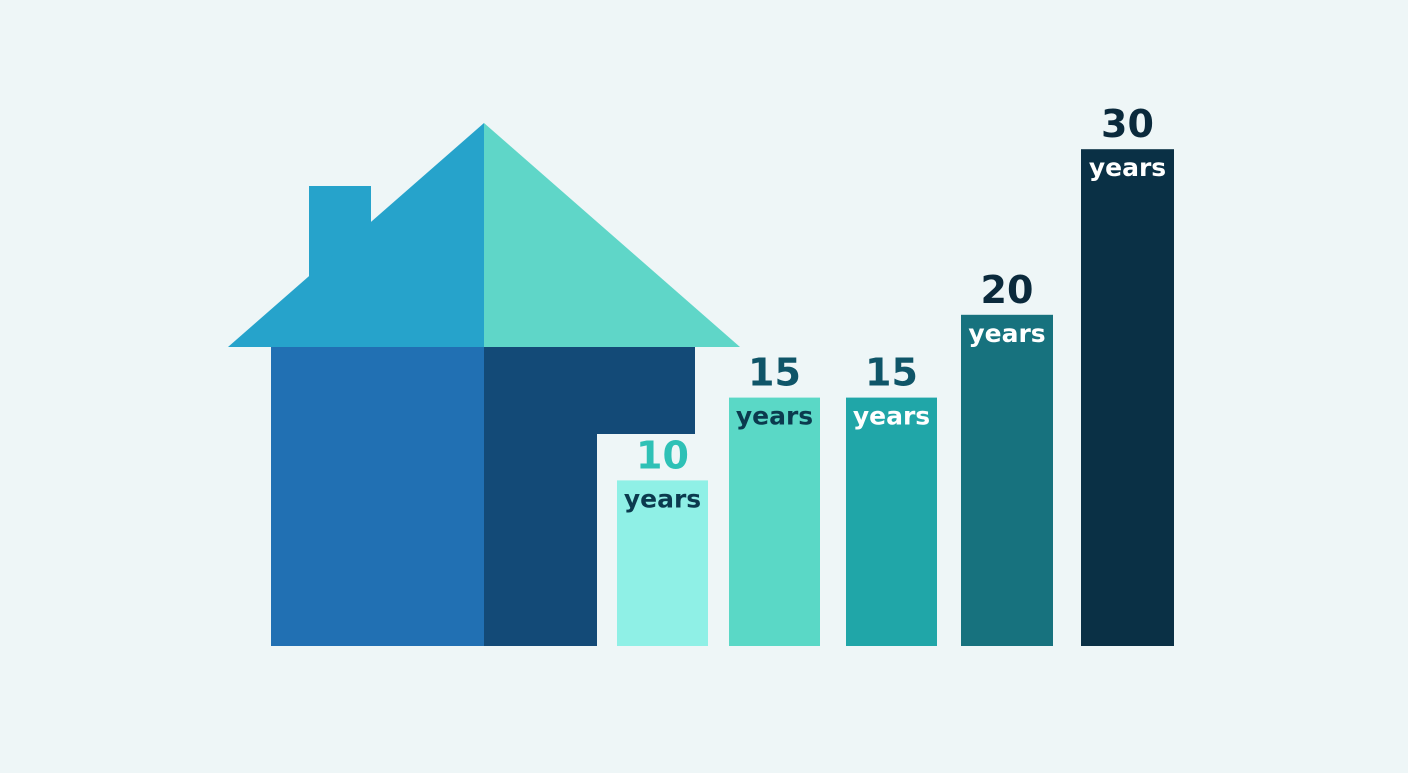 The image size is (1408, 773). What do you see at coordinates (589, 496) in the screenshot?
I see `house-wall-right` at bounding box center [589, 496].